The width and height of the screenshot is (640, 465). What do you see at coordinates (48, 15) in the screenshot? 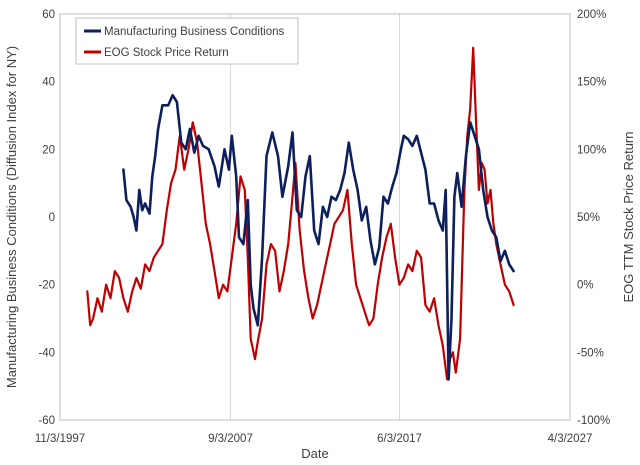
I see `left-tick-label: 60` at bounding box center [48, 15].